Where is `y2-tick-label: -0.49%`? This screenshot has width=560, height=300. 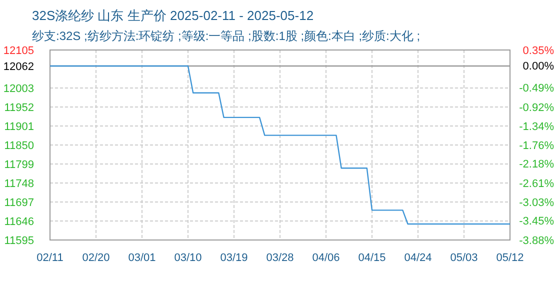
y2-tick-label: -0.49% is located at coordinates (536, 88).